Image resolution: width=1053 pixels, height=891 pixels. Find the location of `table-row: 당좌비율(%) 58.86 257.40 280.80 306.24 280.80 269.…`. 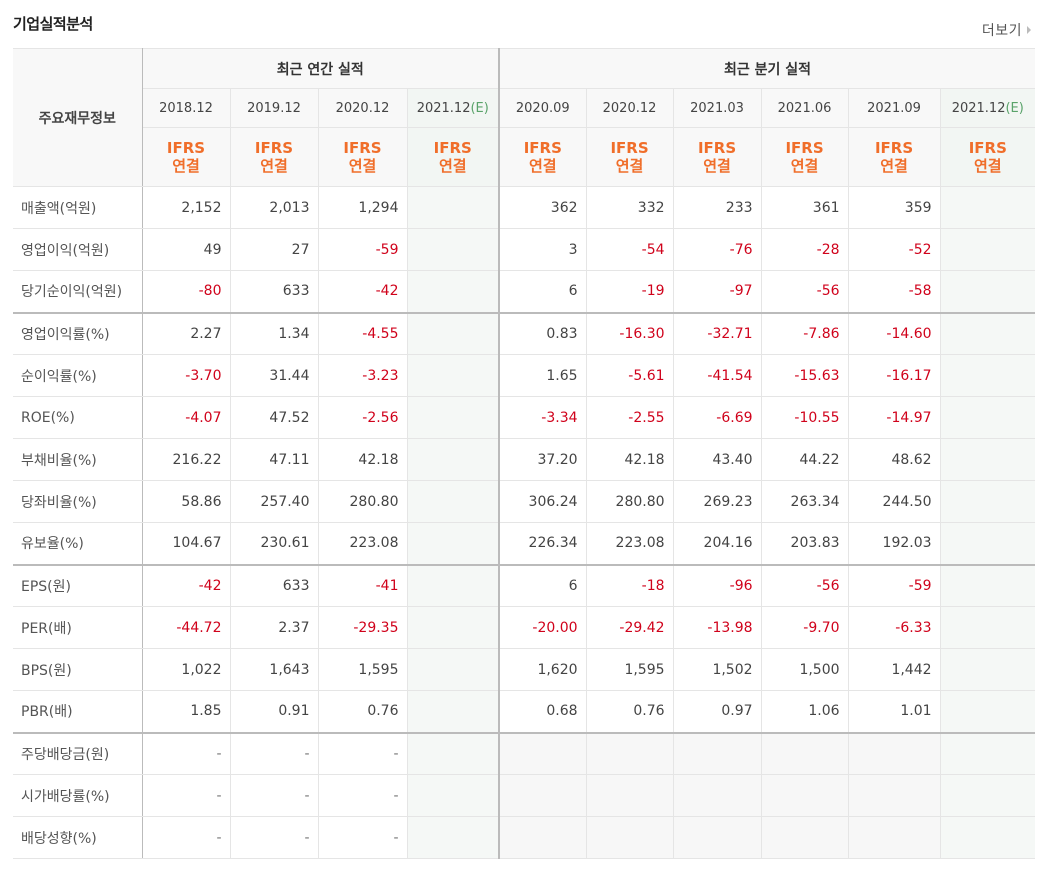

table-row: 당좌비율(%) 58.86 257.40 280.80 306.24 280.80 269.… is located at coordinates (524, 501).